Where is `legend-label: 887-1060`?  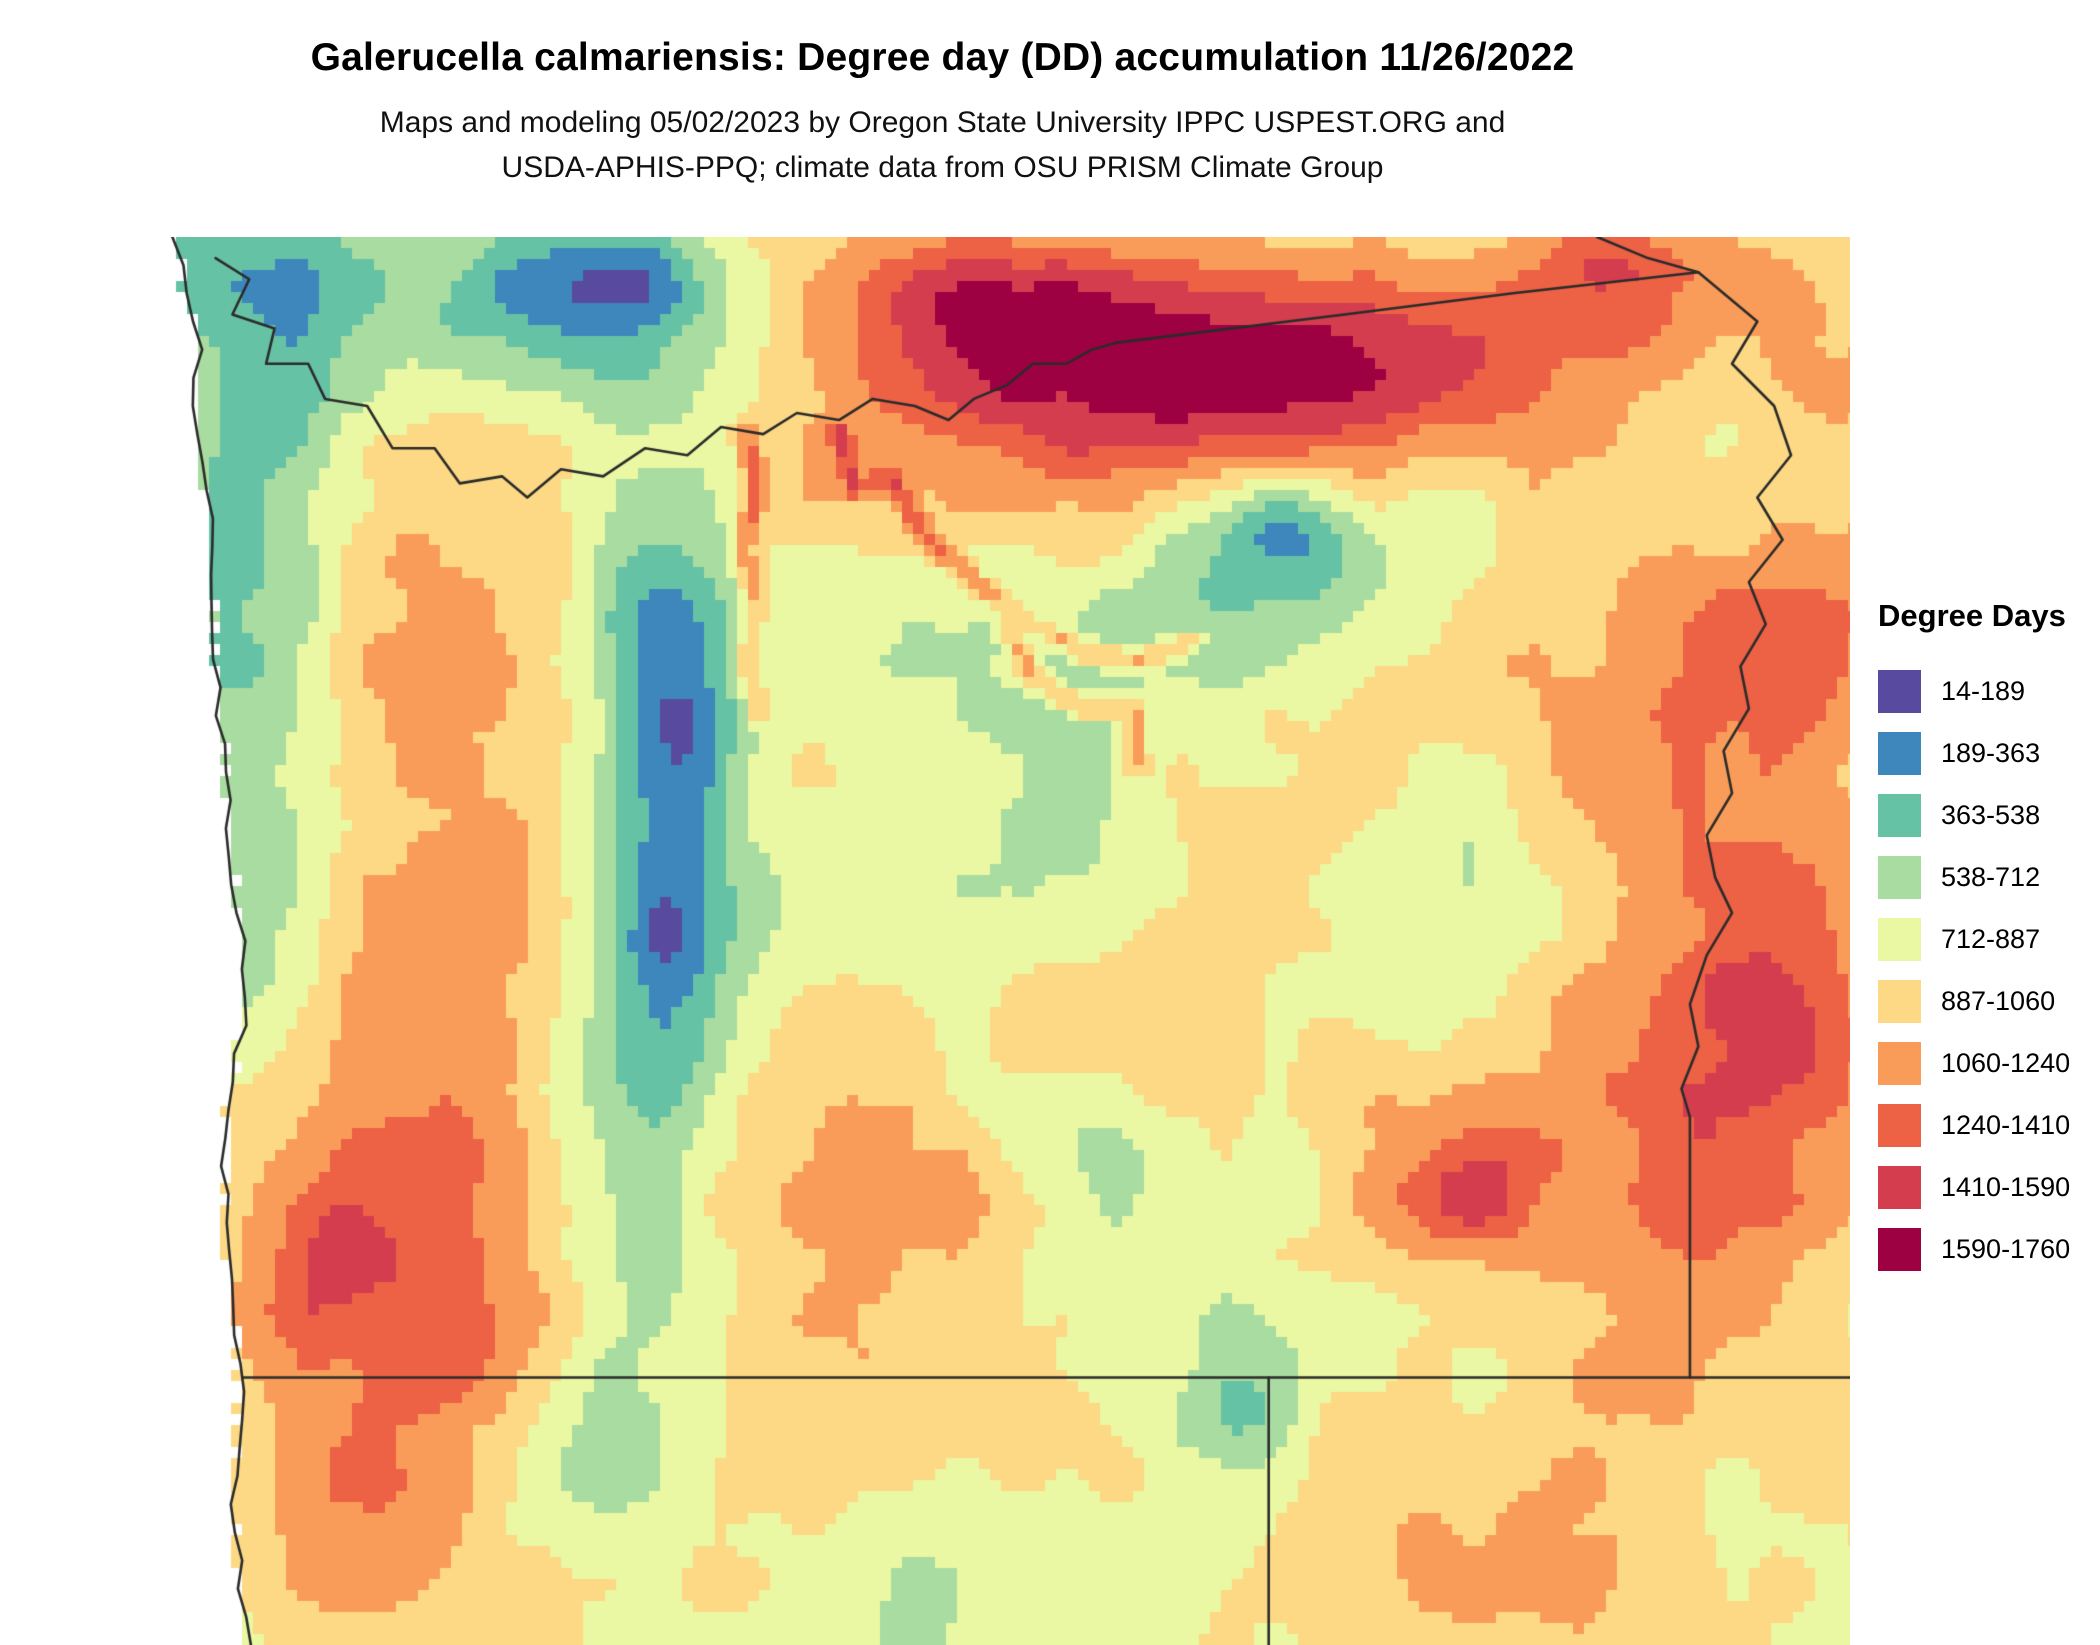 legend-label: 887-1060 is located at coordinates (1998, 1000).